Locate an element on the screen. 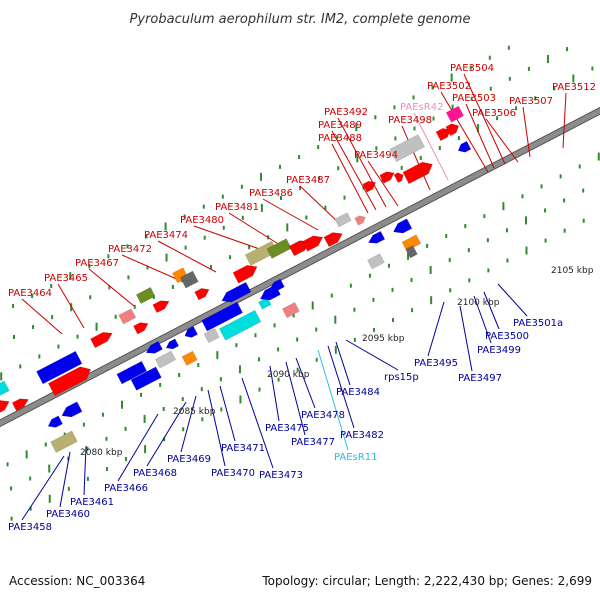 The width and height of the screenshot is (600, 600). gene-label-top: PAE3464 is located at coordinates (30, 293).